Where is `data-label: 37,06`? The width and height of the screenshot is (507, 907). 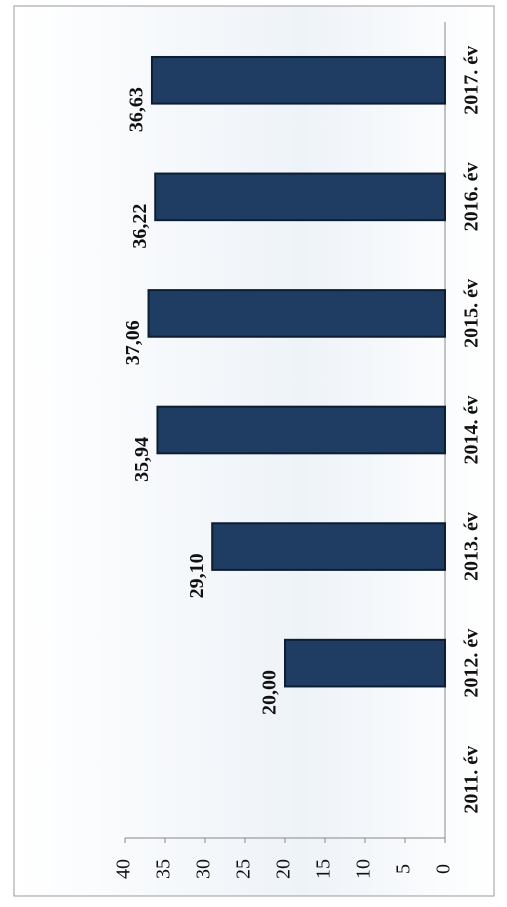 data-label: 37,06 is located at coordinates (133, 342).